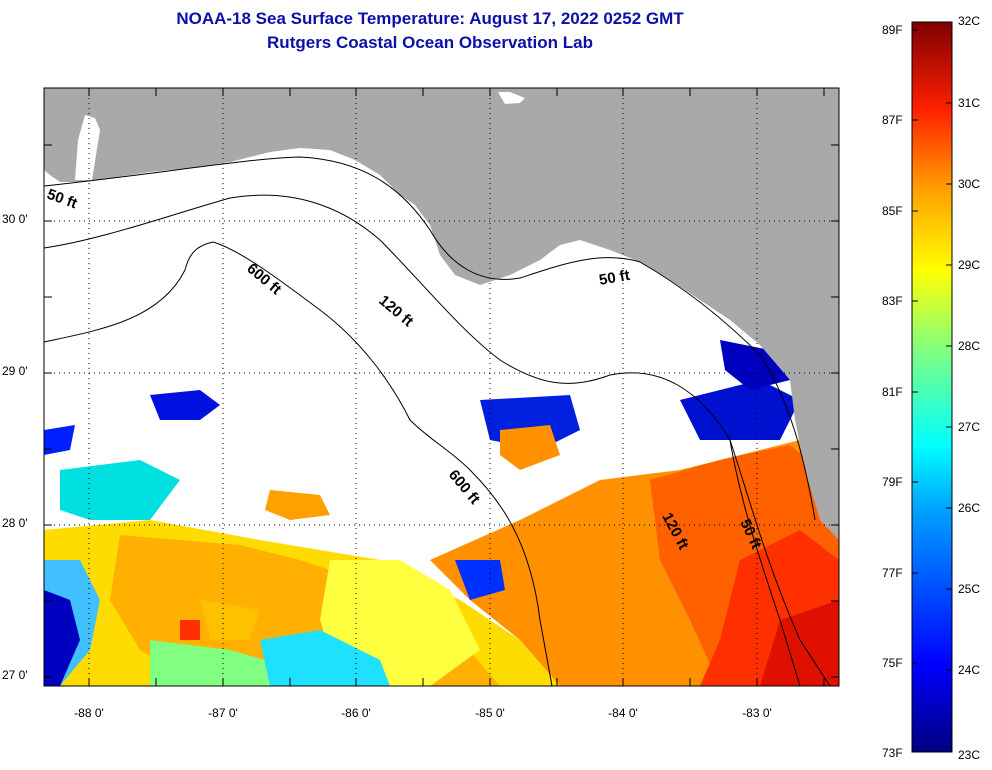  I want to click on colorbar-f-77: 77F, so click(892, 573).